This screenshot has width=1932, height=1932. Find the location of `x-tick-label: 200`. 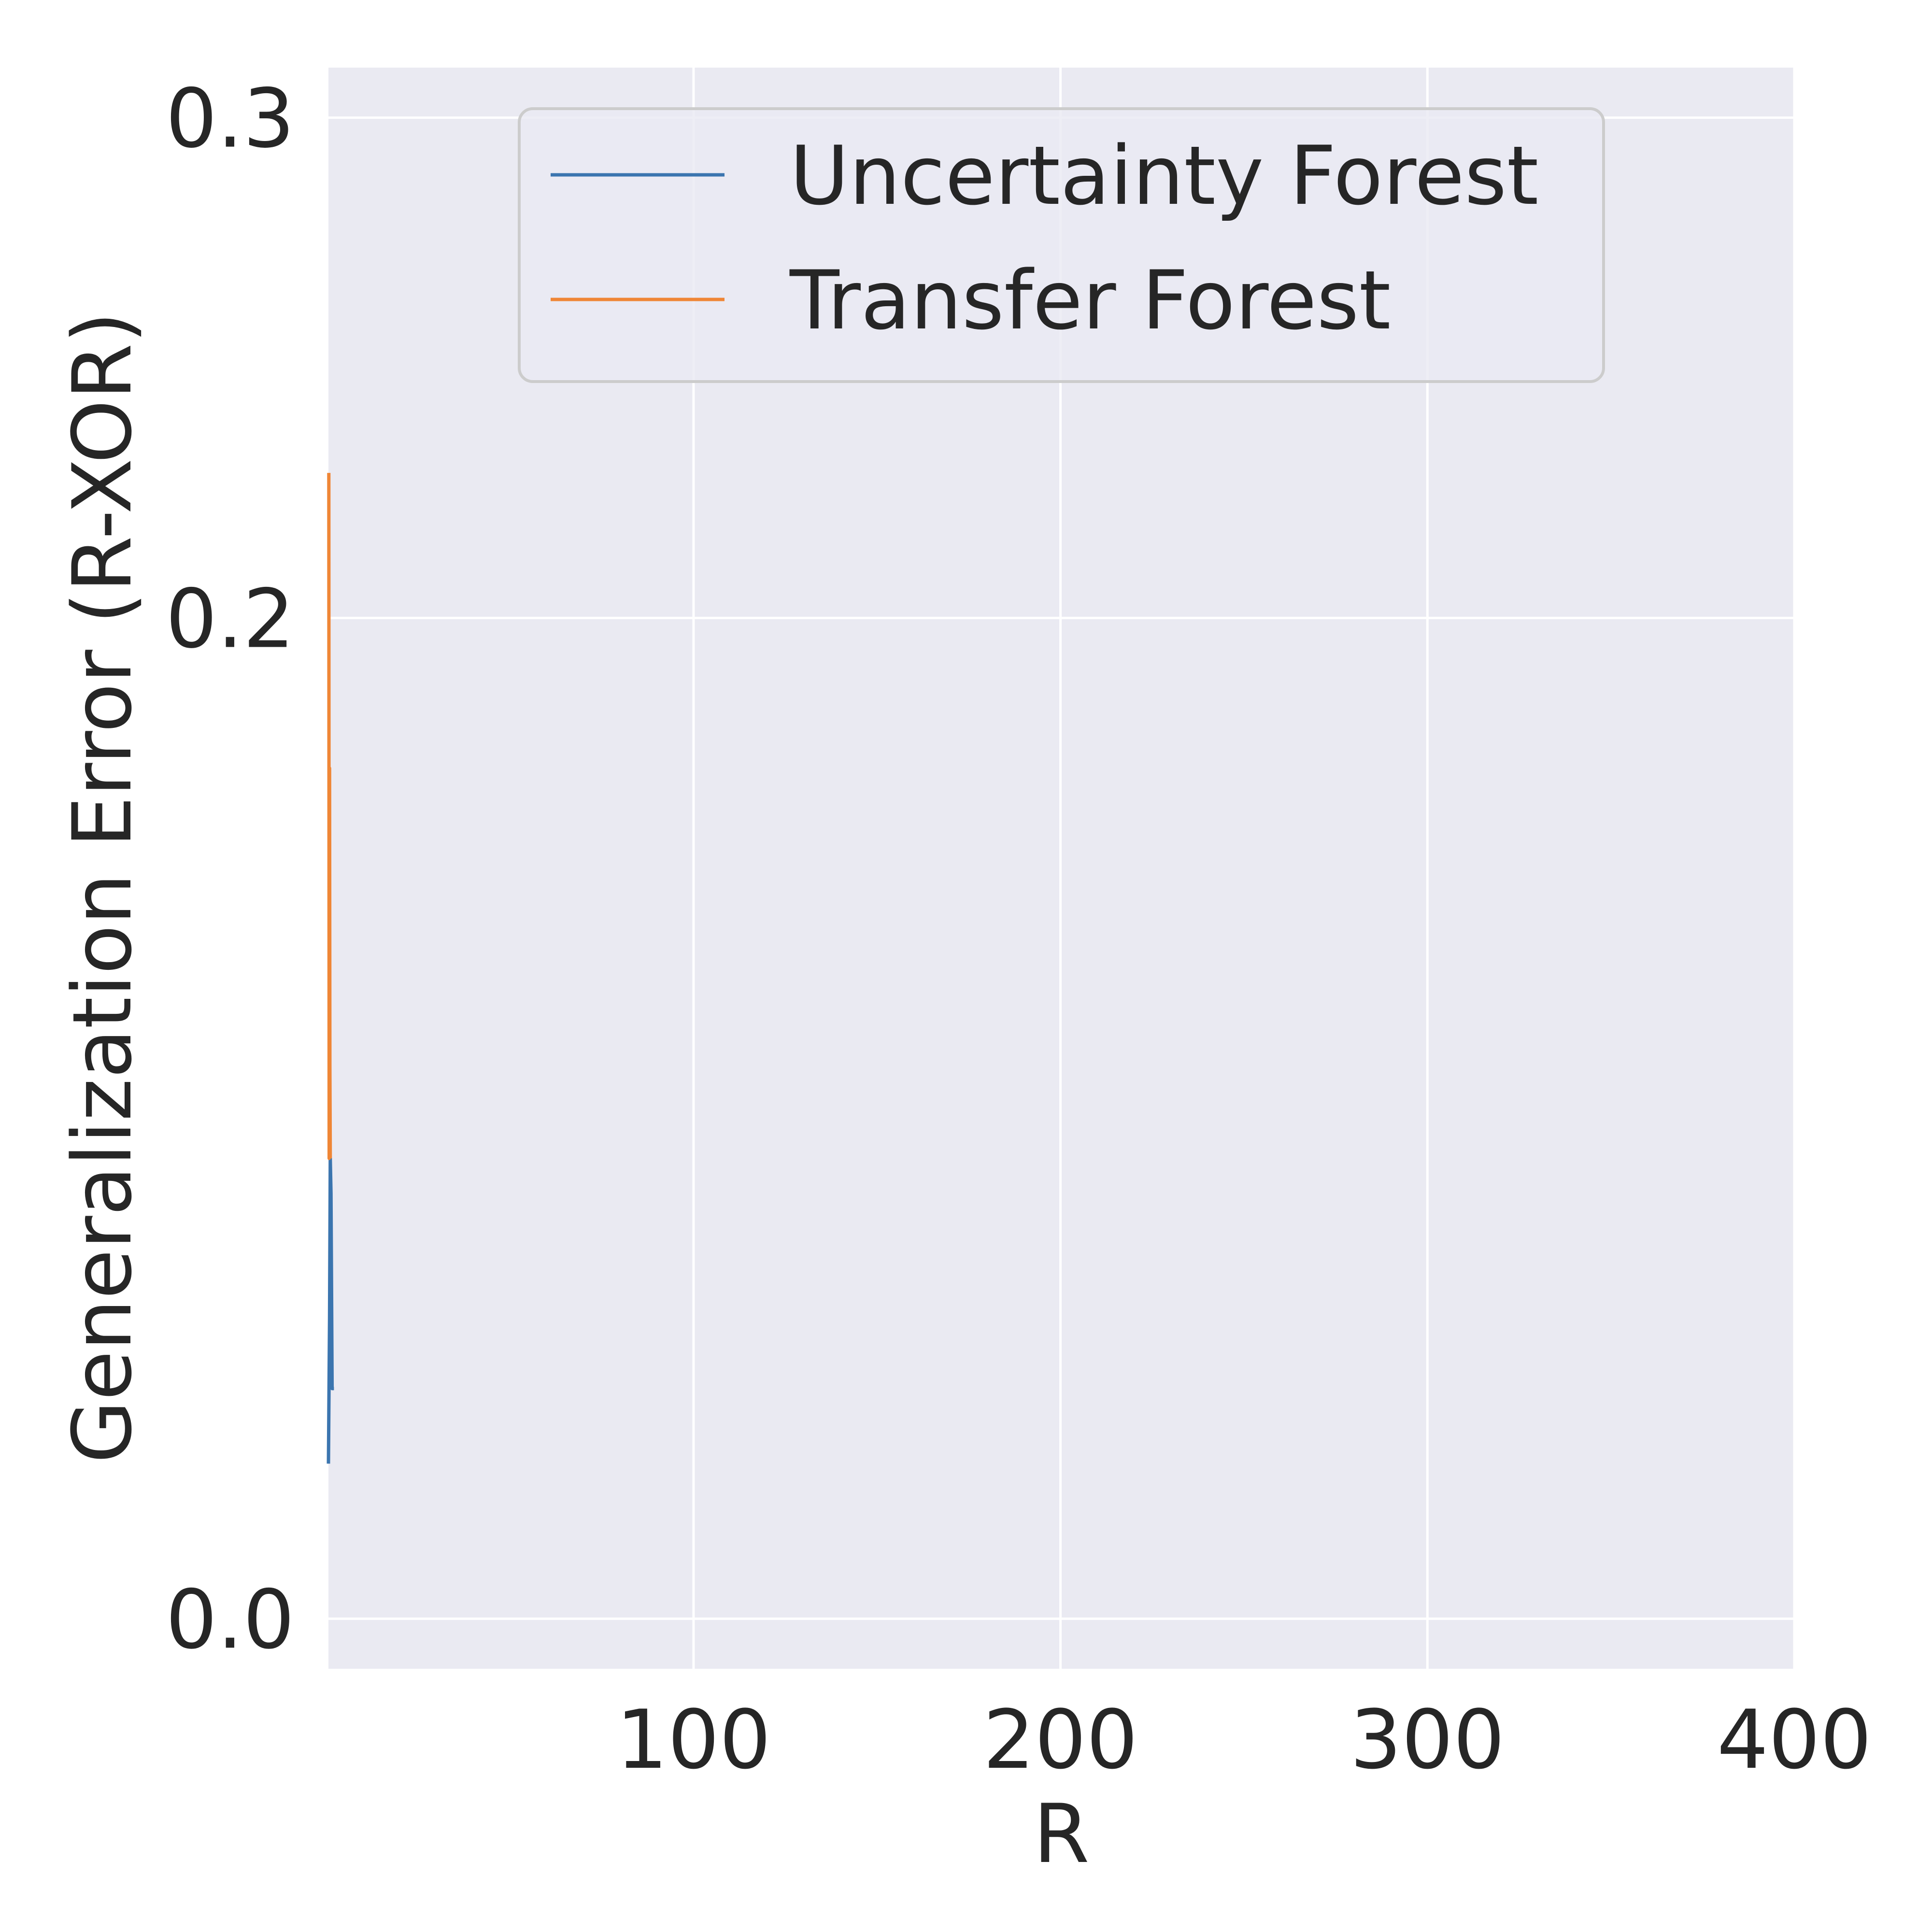

x-tick-label: 200 is located at coordinates (1060, 1739).